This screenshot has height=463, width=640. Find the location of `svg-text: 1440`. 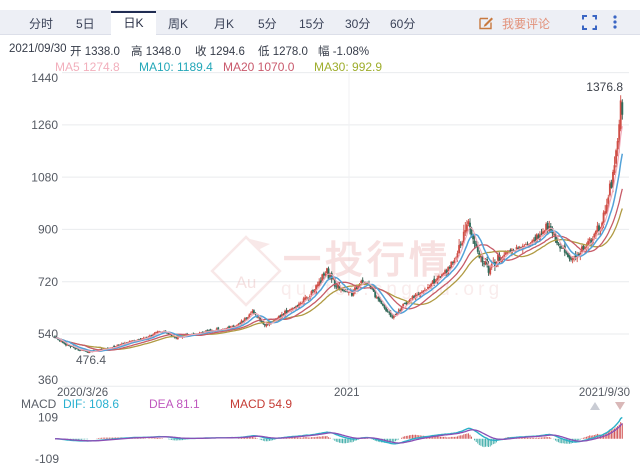

svg-text: 1440 is located at coordinates (44, 78).